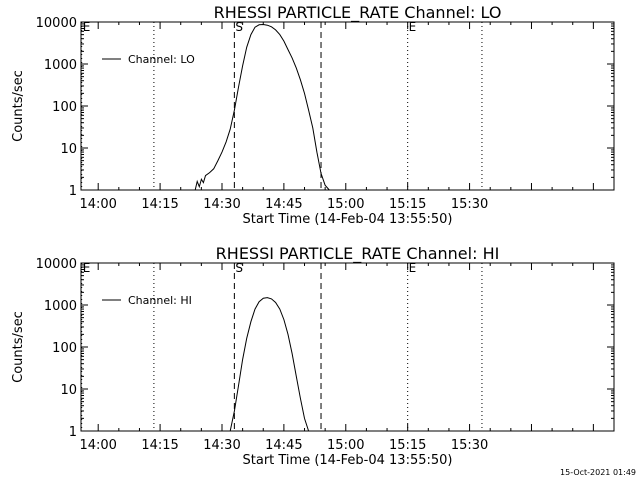 Image resolution: width=640 pixels, height=480 pixels. What do you see at coordinates (358, 13) in the screenshot?
I see `chart-title: RHESSI PARTICLE_RATE Channel: LO` at bounding box center [358, 13].